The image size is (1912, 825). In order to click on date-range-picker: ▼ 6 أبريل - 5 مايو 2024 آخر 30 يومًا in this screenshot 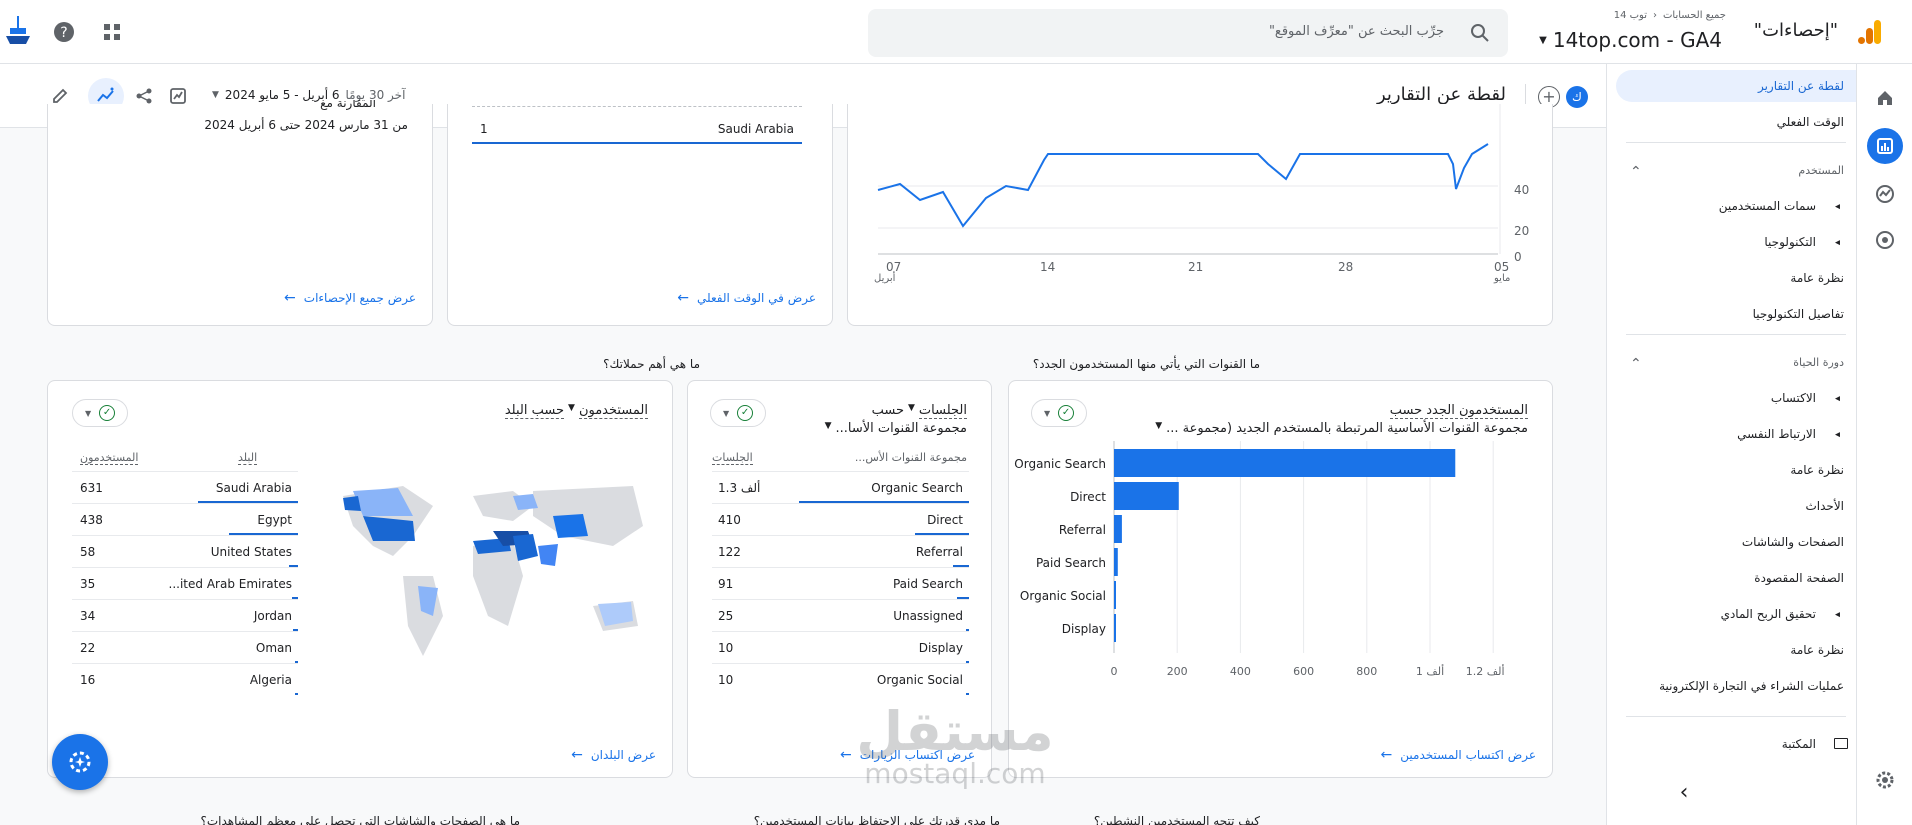, I will do `click(308, 95)`.